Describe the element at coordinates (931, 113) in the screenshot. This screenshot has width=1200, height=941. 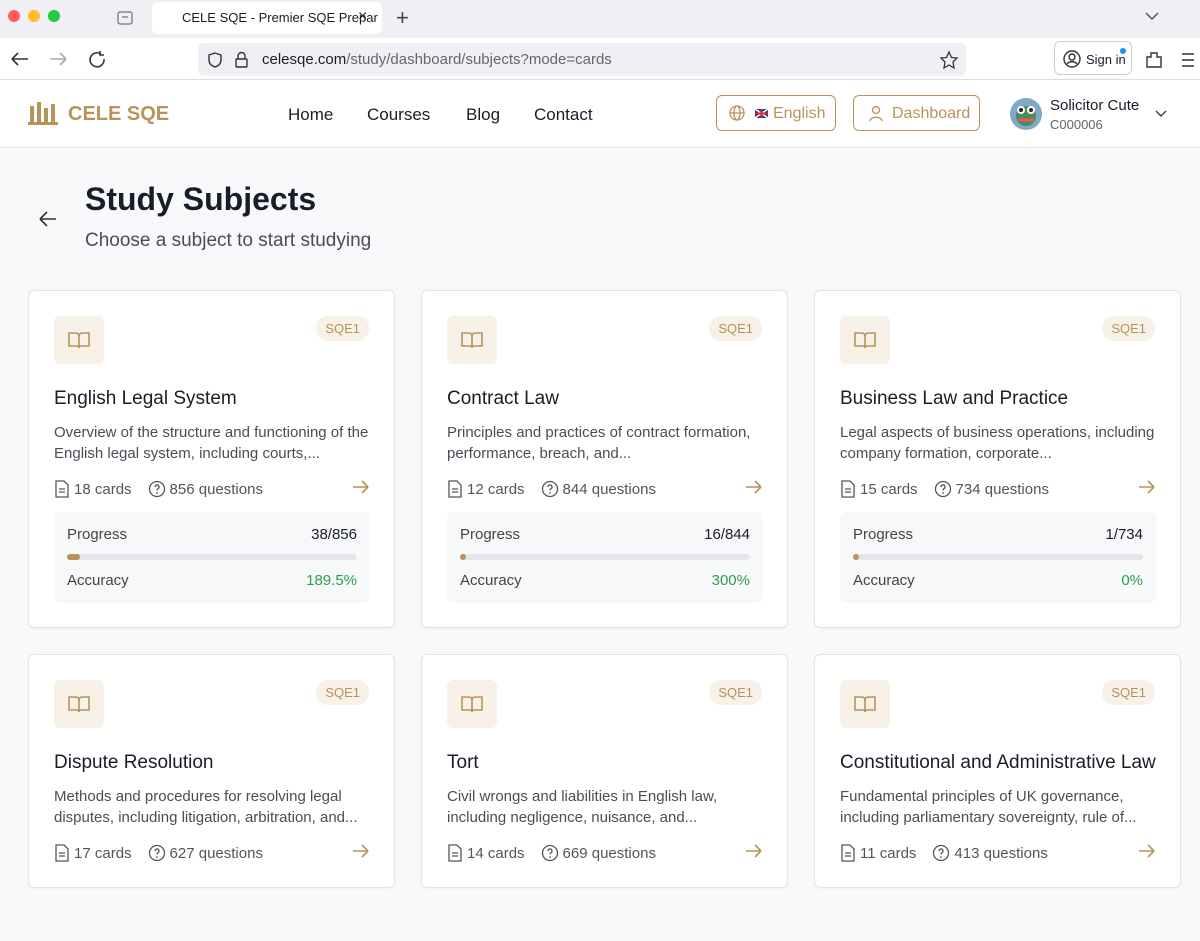
I see `dashboard-label: Dashboard` at that location.